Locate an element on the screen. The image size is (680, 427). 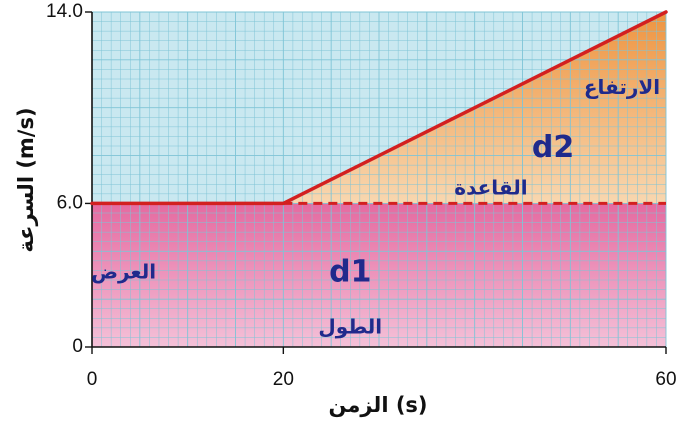
annotation-label: الطول is located at coordinates (350, 326).